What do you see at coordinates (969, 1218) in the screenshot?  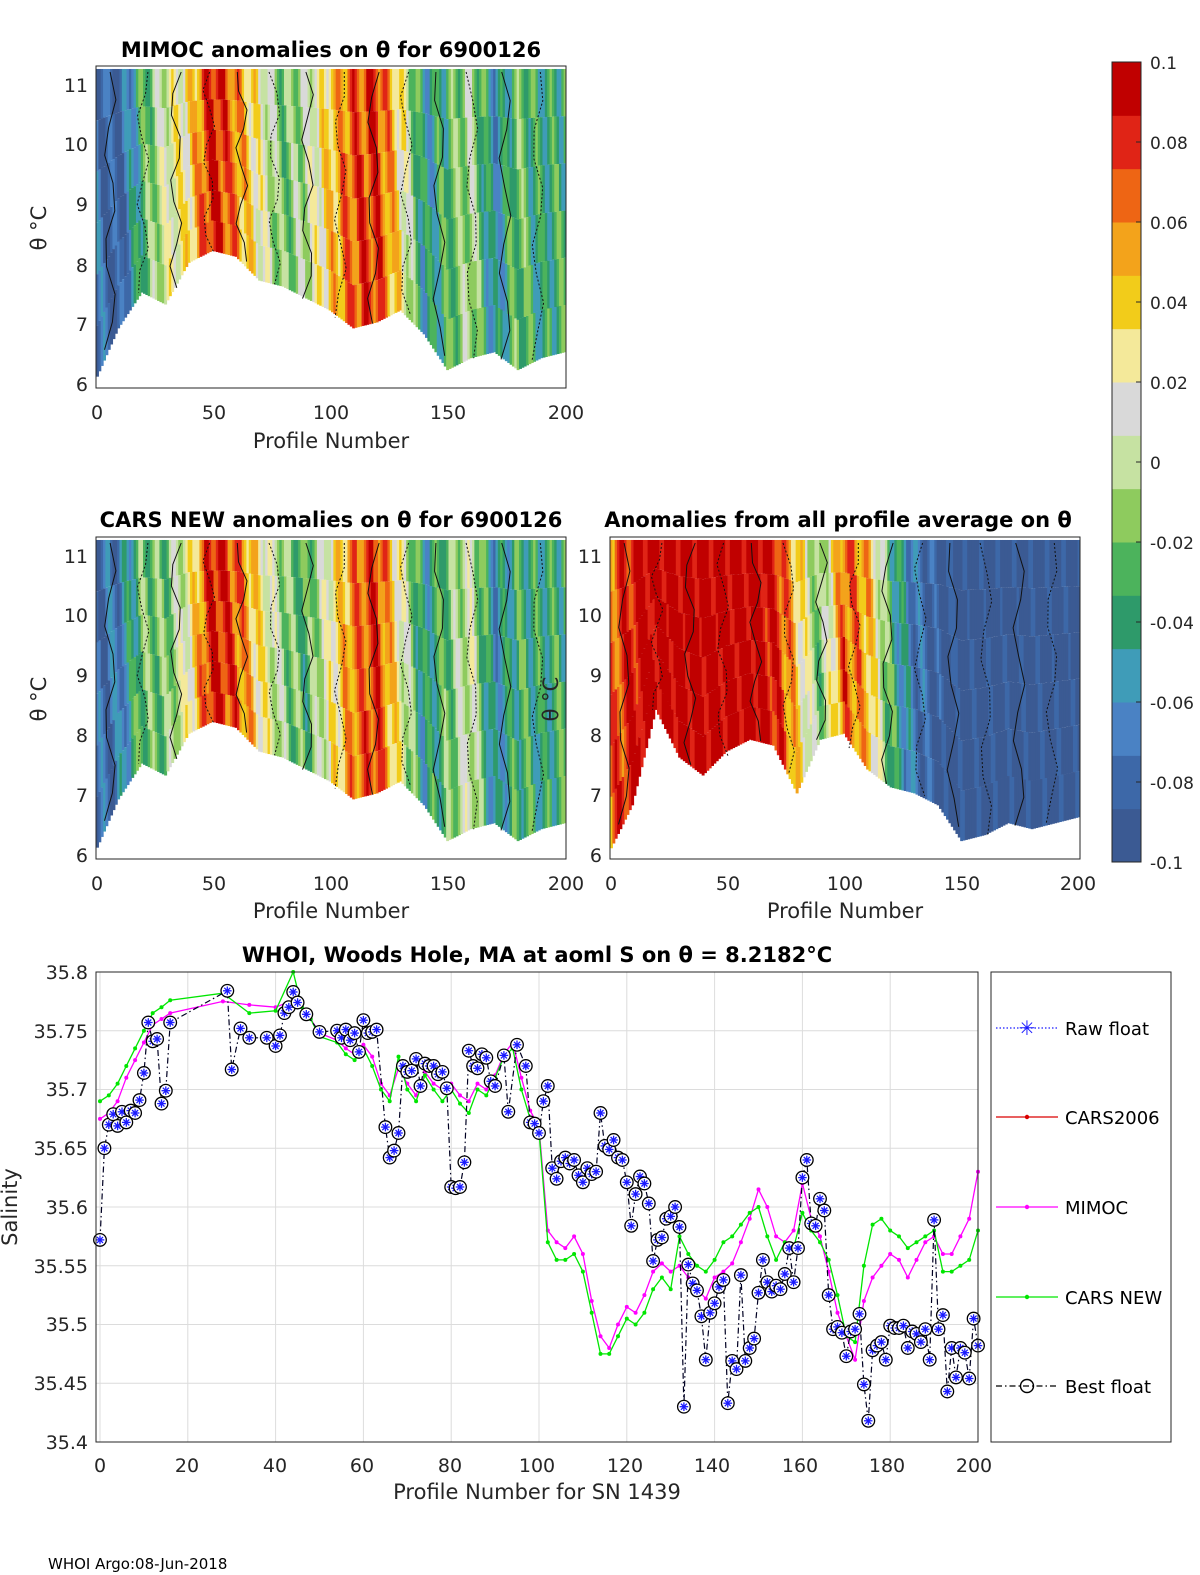 I see `mimoc-point` at bounding box center [969, 1218].